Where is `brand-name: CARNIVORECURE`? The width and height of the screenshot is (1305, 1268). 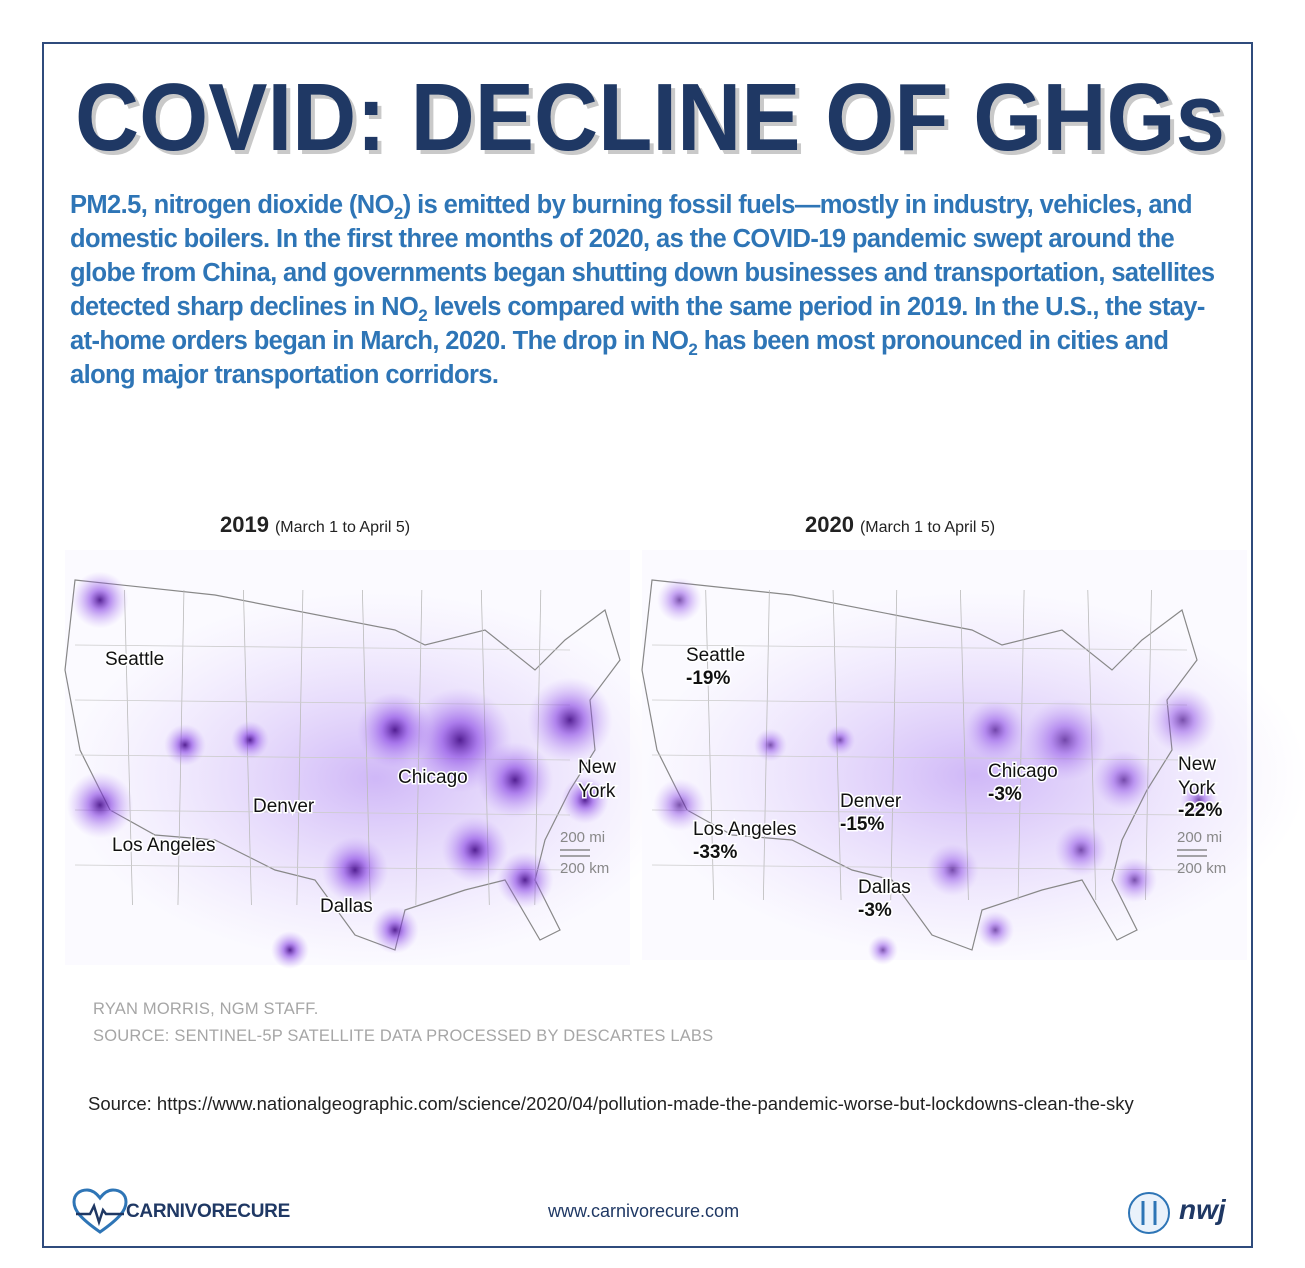
brand-name: CARNIVORECURE is located at coordinates (208, 1211).